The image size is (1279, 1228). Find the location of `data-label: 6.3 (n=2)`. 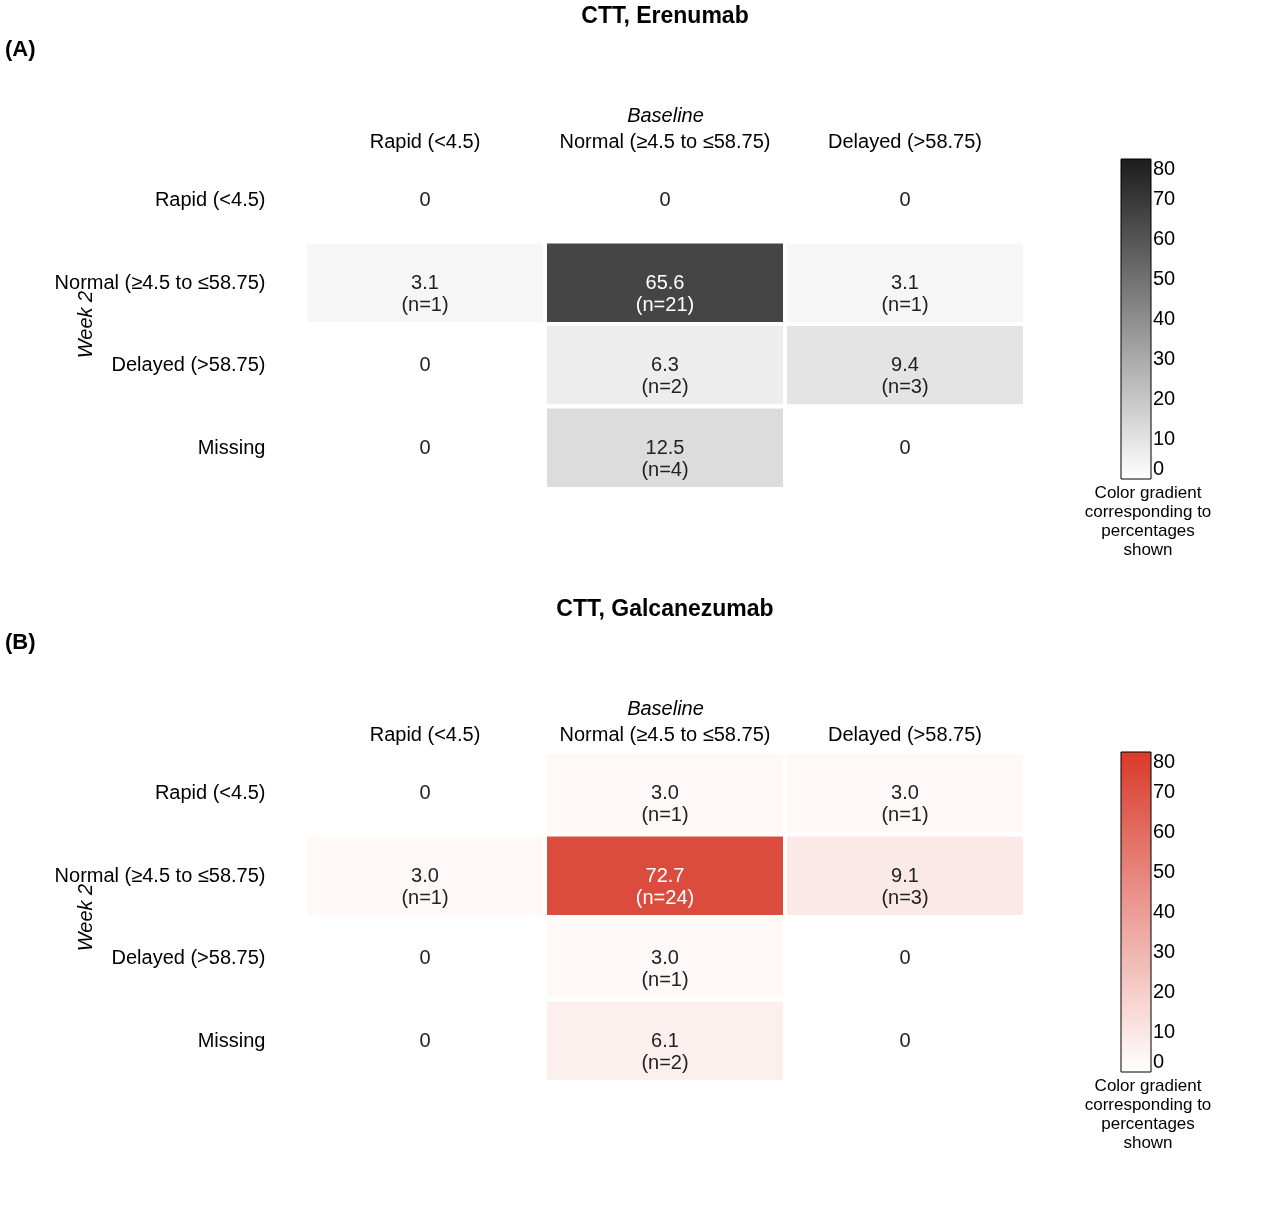

data-label: 6.3 (n=2) is located at coordinates (665, 375).